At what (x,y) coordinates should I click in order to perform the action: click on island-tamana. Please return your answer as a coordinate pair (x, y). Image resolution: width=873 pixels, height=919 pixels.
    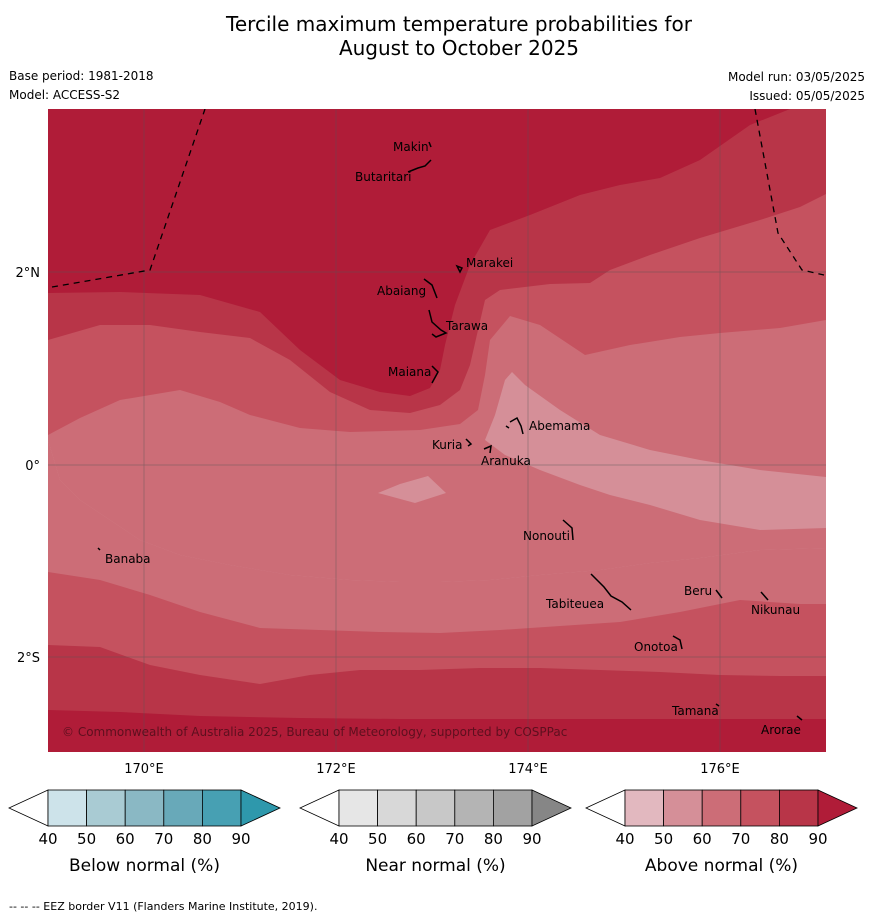
    Looking at the image, I should click on (717, 705).